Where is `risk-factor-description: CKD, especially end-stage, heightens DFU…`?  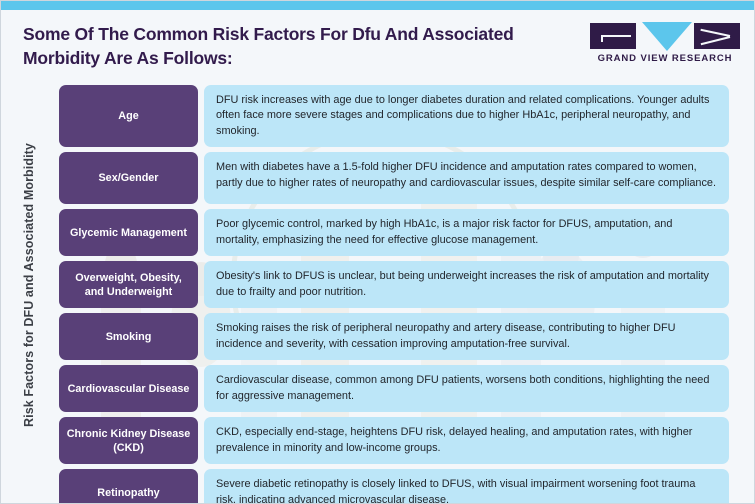
risk-factor-description: CKD, especially end-stage, heightens DFU… is located at coordinates (466, 441).